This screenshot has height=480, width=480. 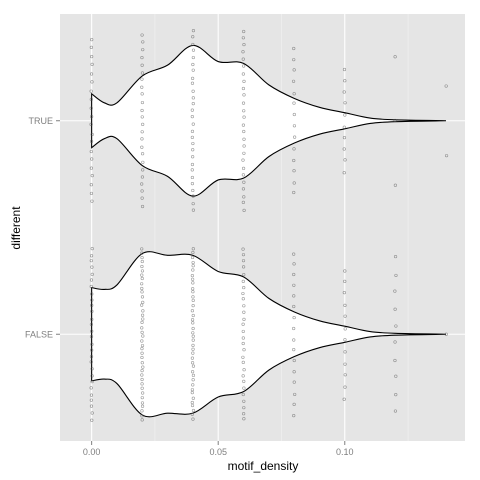 What do you see at coordinates (218, 452) in the screenshot?
I see `x-tick-label: 0.05` at bounding box center [218, 452].